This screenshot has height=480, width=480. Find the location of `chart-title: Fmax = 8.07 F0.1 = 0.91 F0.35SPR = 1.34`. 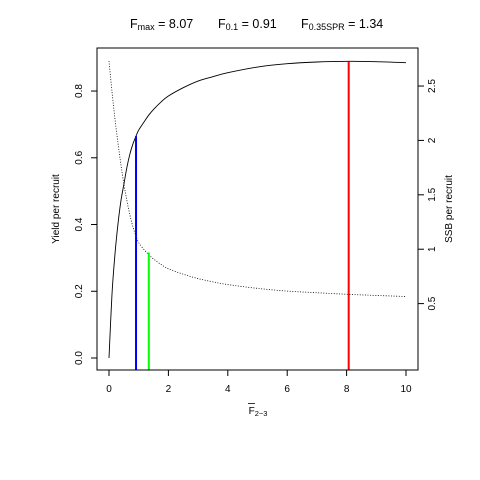

chart-title: Fmax = 8.07 F0.1 = 0.91 F0.35SPR = 1.34 is located at coordinates (256, 24).